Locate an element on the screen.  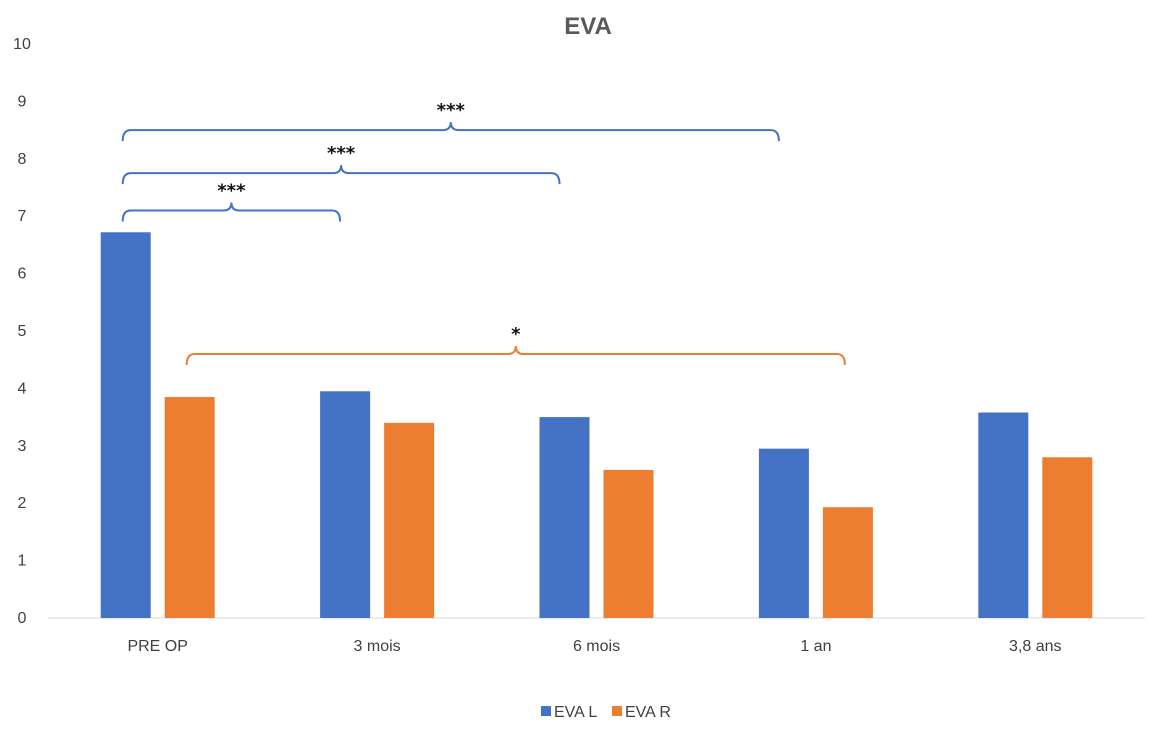
x-tick-label: 1 an is located at coordinates (815, 646).